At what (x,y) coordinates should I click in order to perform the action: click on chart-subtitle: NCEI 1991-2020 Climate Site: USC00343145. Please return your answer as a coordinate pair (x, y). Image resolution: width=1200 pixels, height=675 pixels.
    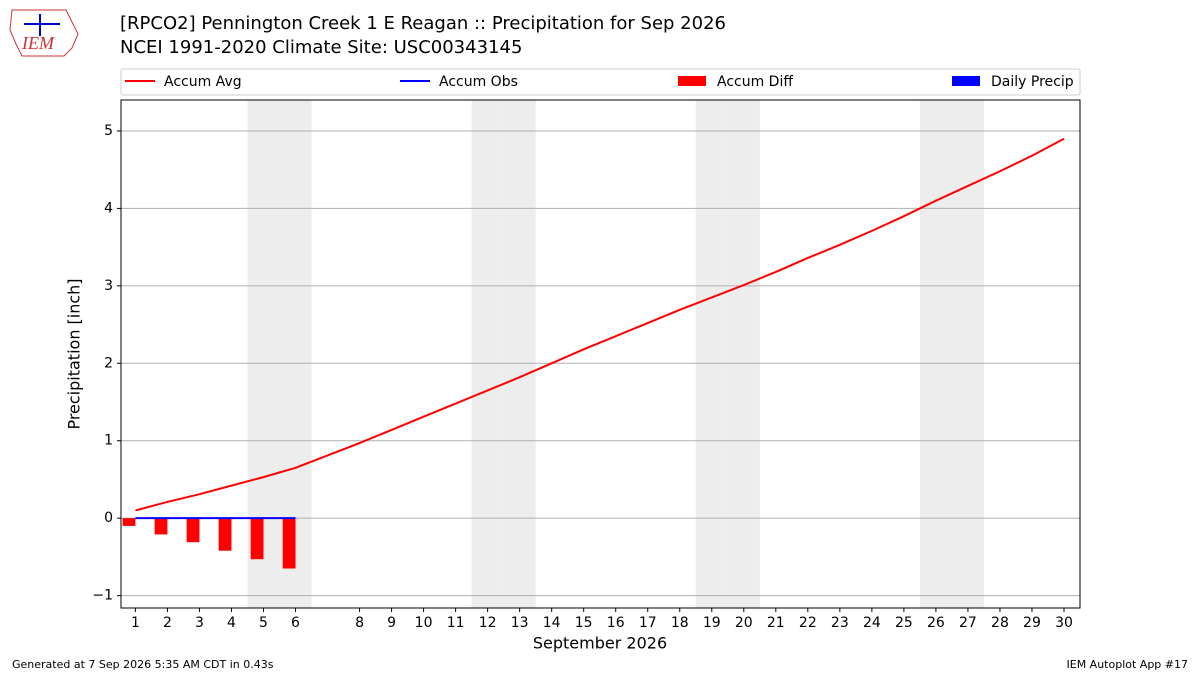
    Looking at the image, I should click on (321, 47).